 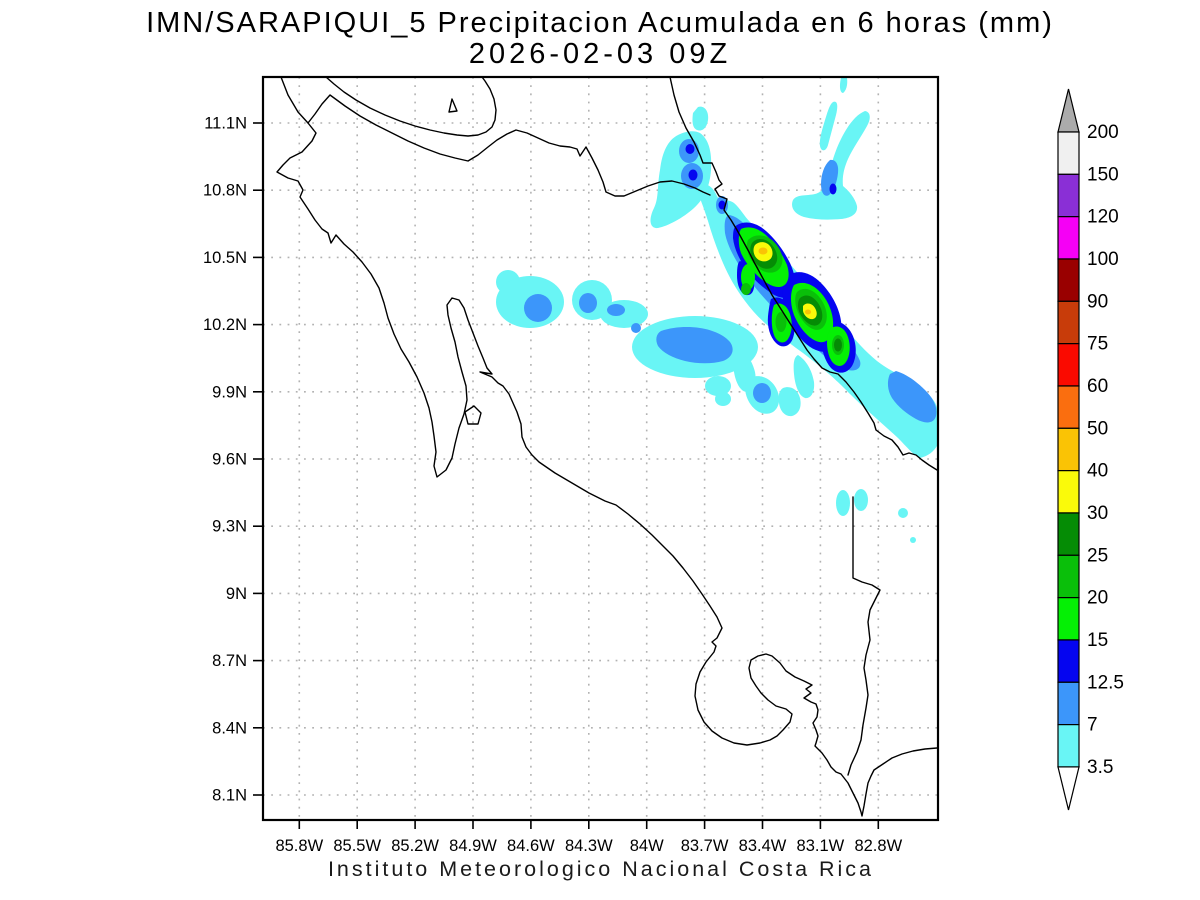 What do you see at coordinates (225, 191) in the screenshot?
I see `y-tick-label: 10.8N` at bounding box center [225, 191].